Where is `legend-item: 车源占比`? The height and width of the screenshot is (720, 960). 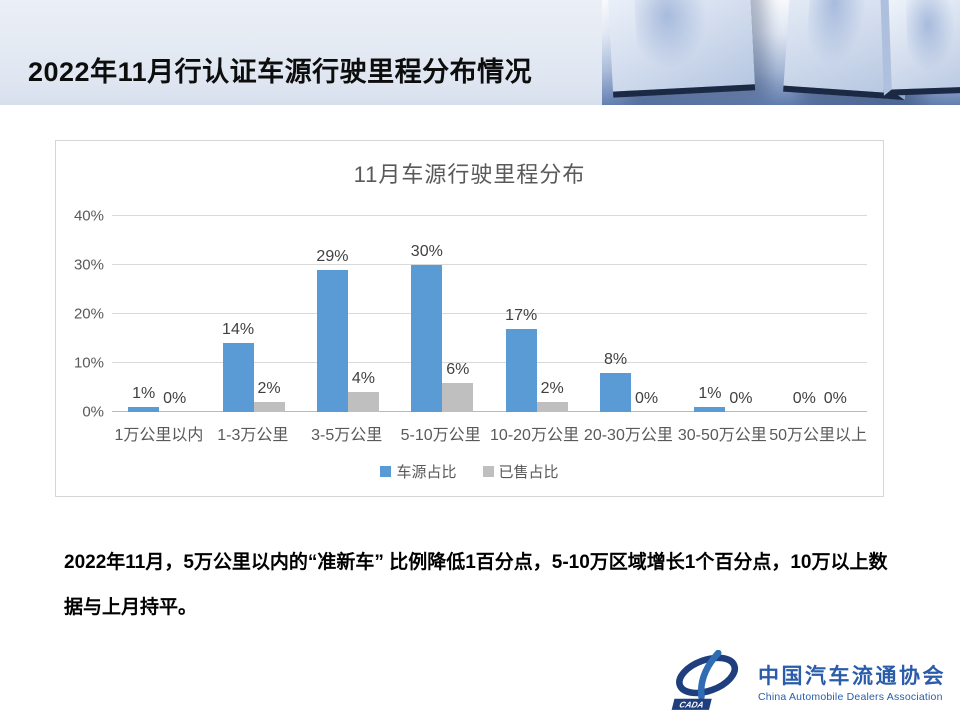
legend-item: 车源占比 is located at coordinates (418, 471).